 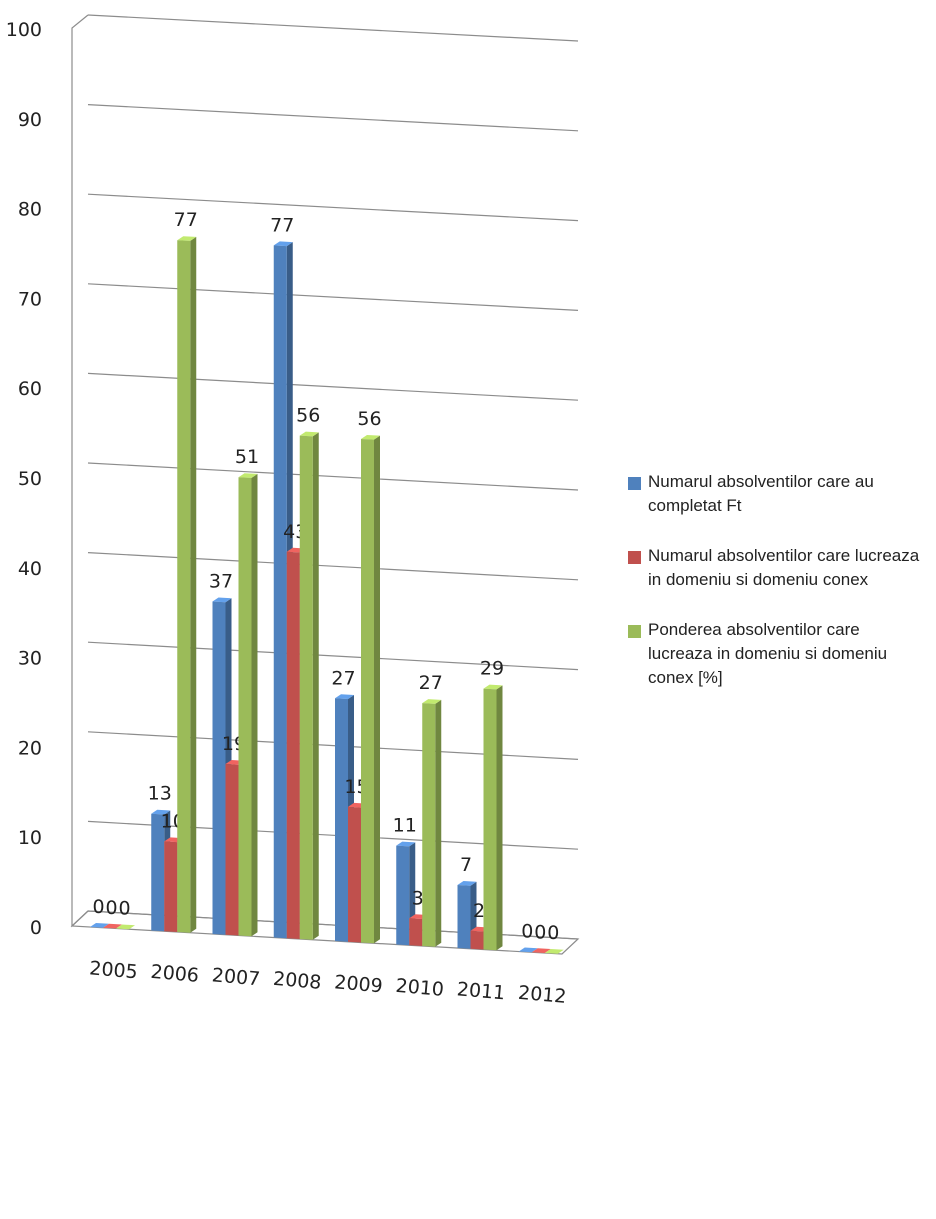 What do you see at coordinates (24, 30) in the screenshot?
I see `y-tick-label: 100` at bounding box center [24, 30].